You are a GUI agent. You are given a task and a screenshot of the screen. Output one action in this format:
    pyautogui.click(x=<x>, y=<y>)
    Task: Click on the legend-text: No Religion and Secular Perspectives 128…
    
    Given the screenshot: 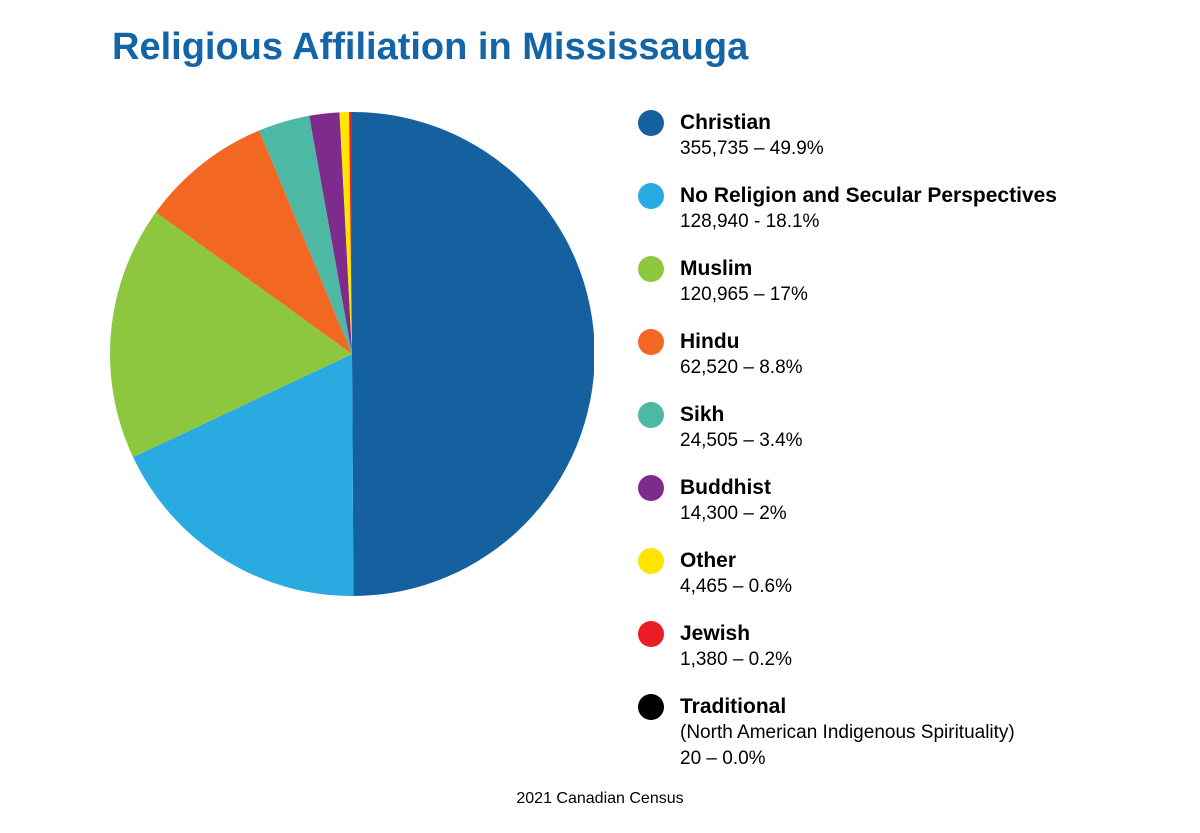 What is the action you would take?
    pyautogui.click(x=868, y=209)
    